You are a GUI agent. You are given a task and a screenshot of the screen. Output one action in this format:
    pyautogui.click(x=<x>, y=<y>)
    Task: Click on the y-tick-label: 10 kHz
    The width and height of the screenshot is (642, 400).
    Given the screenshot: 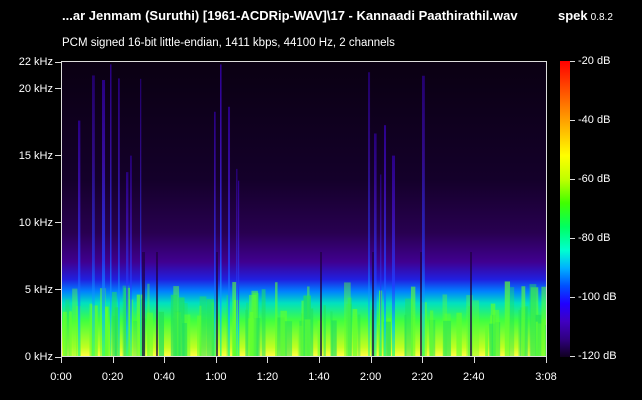 What is the action you would take?
    pyautogui.click(x=35, y=222)
    